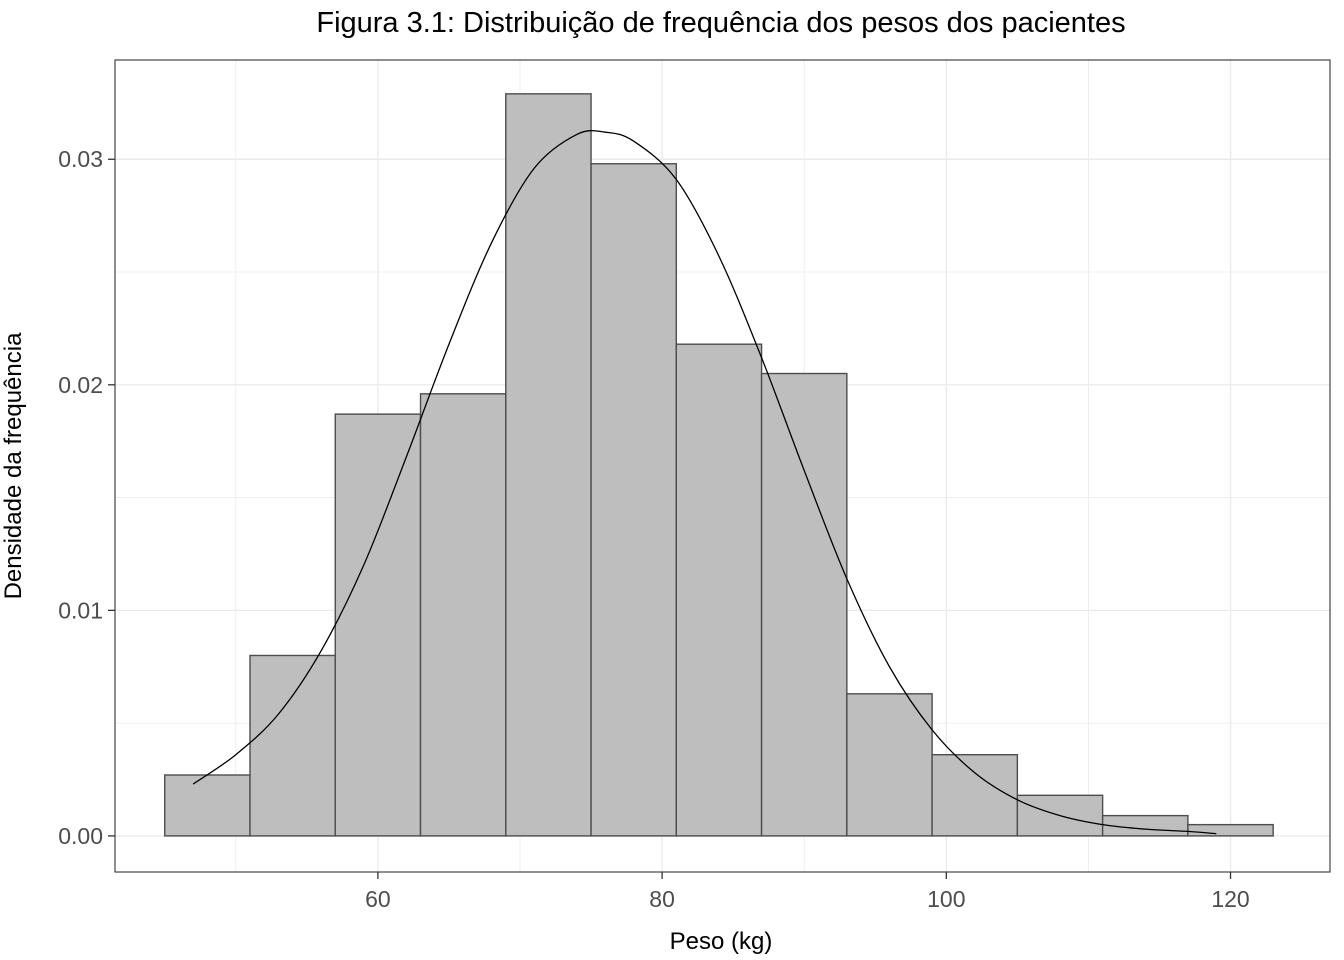 The width and height of the screenshot is (1344, 960). What do you see at coordinates (13, 466) in the screenshot?
I see `y-axis-title: Densidade da frequência` at bounding box center [13, 466].